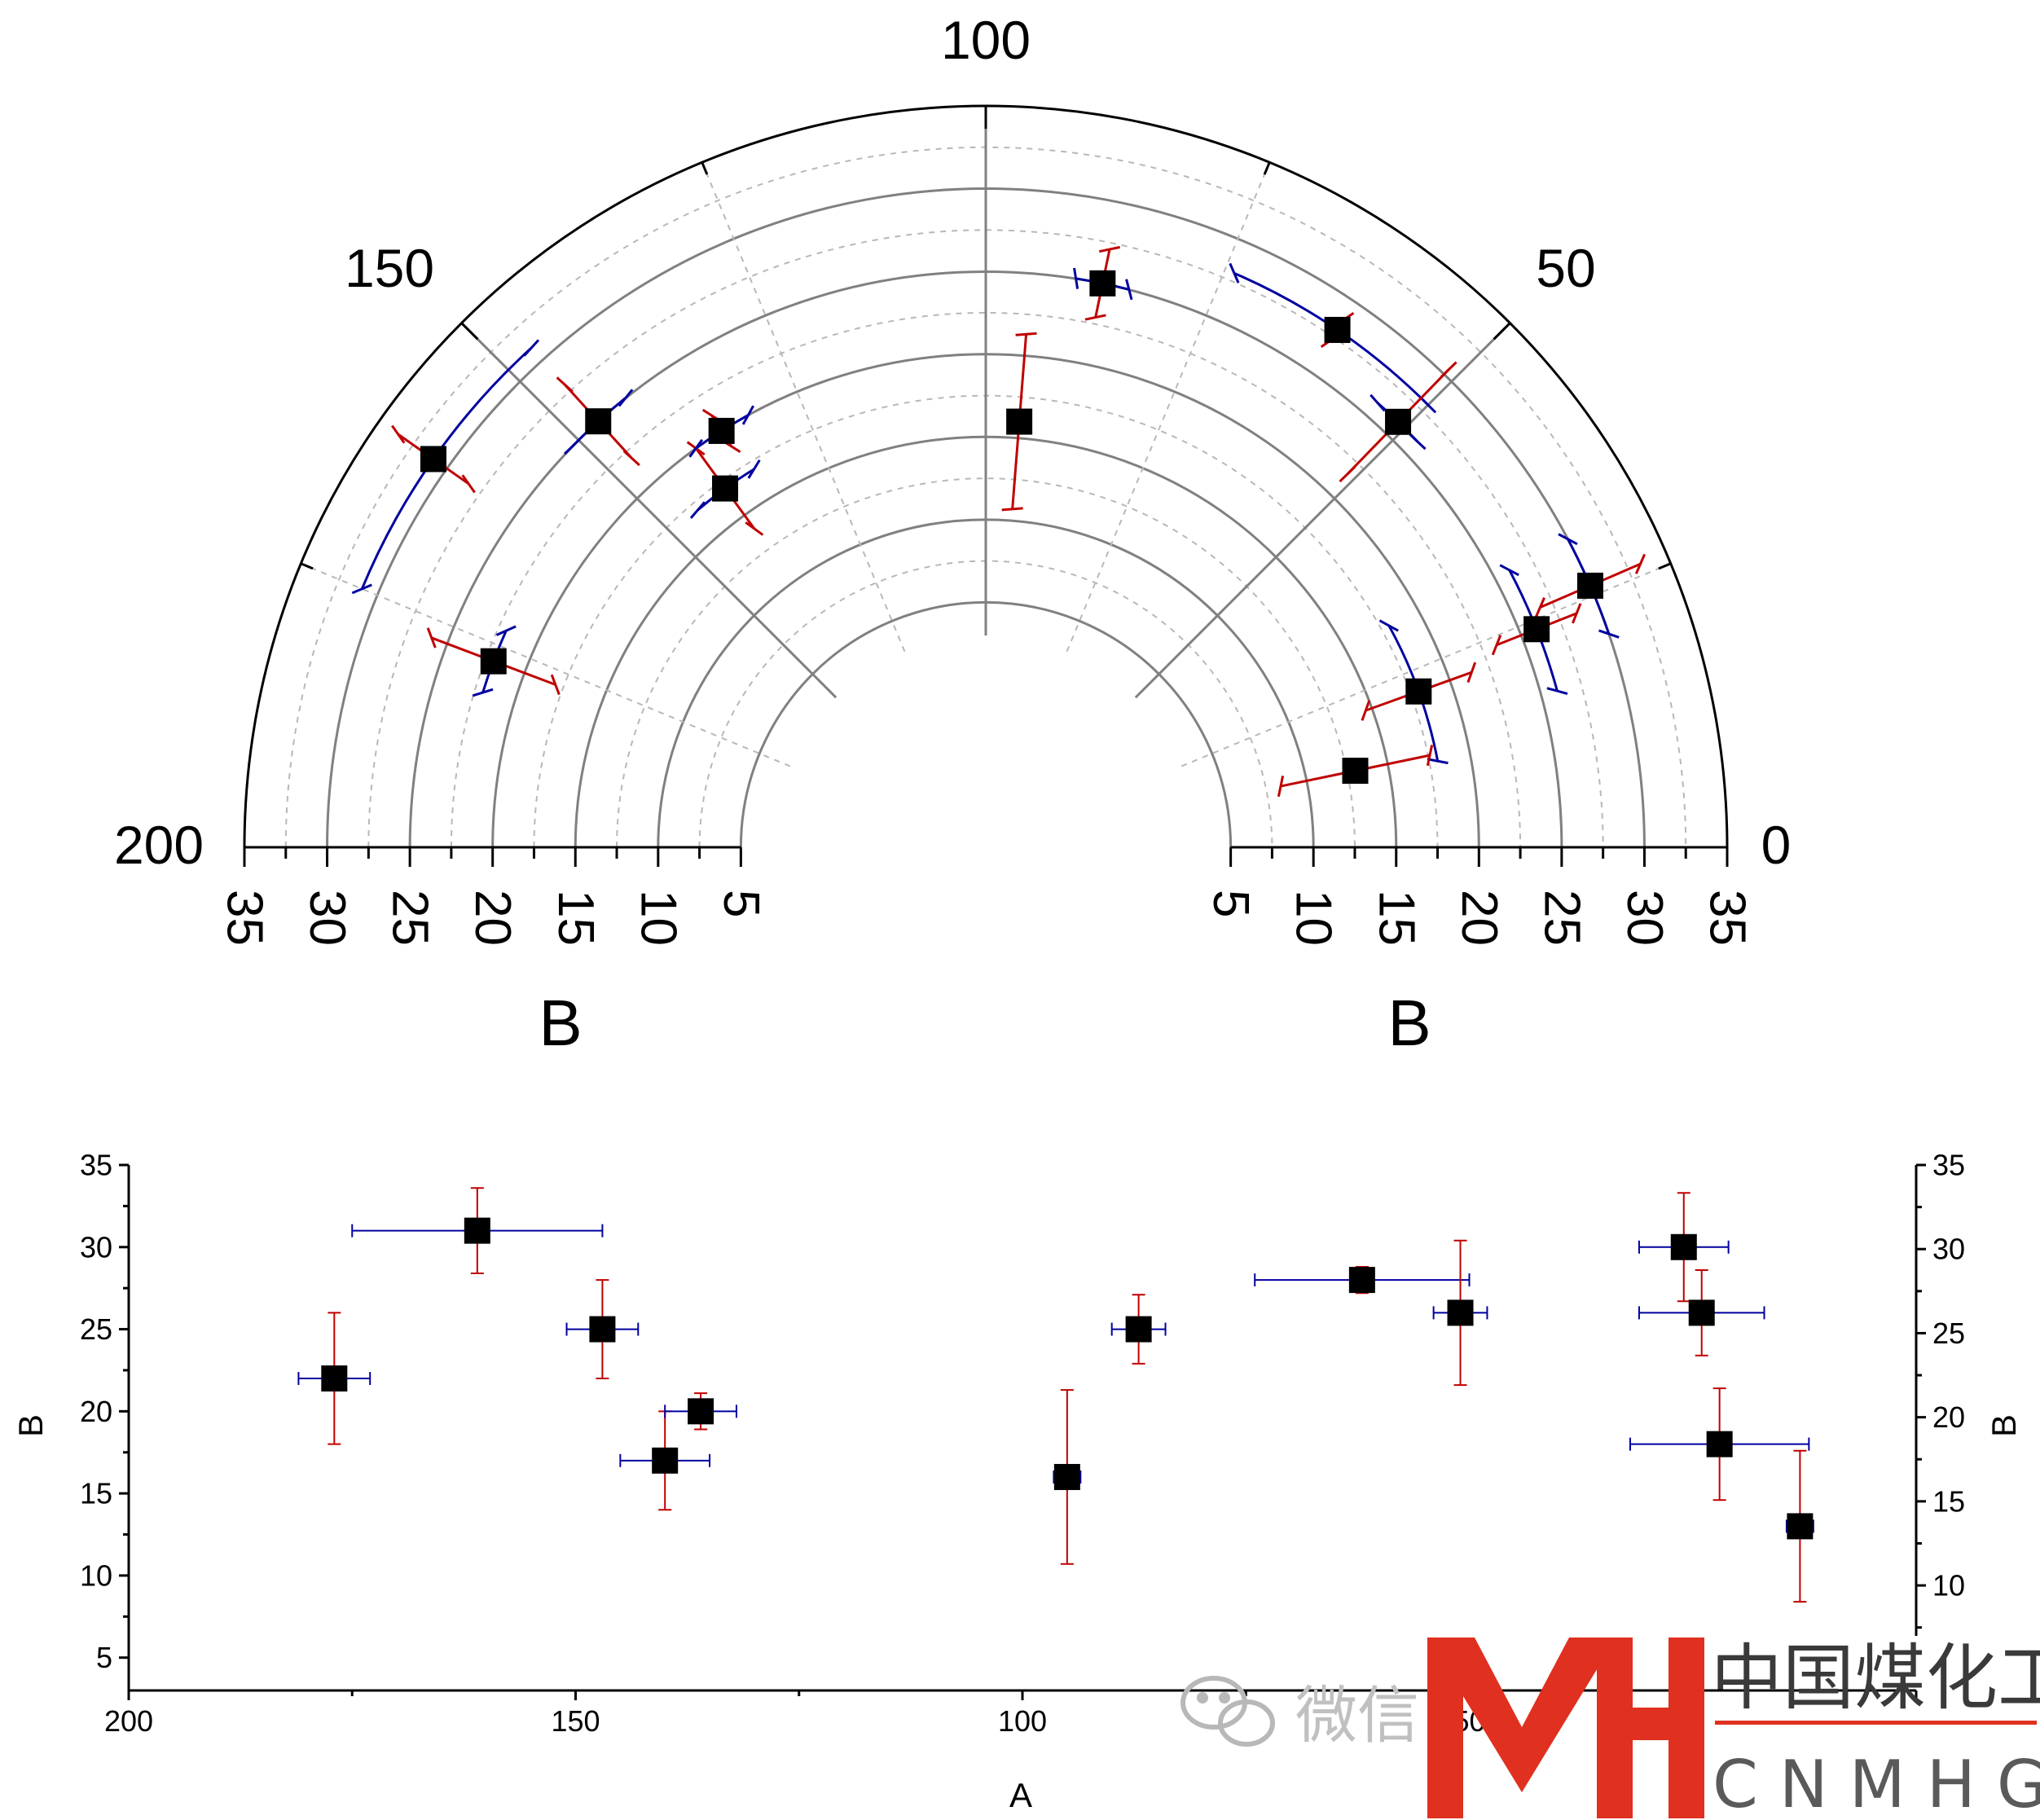 Image resolution: width=2040 pixels, height=1820 pixels. What do you see at coordinates (245, 918) in the screenshot?
I see `polar-left-radial-tick-label: 35` at bounding box center [245, 918].